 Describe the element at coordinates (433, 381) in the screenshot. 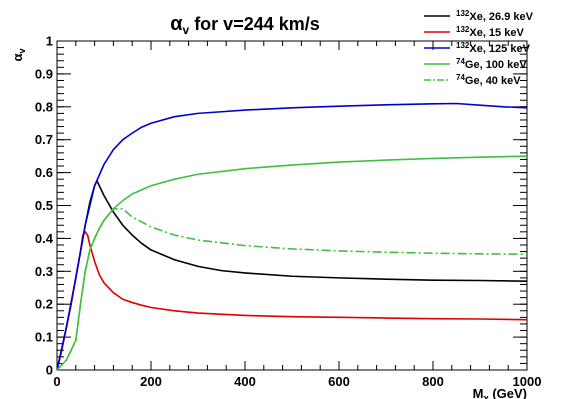

I see `x-tick-label: 800` at that location.